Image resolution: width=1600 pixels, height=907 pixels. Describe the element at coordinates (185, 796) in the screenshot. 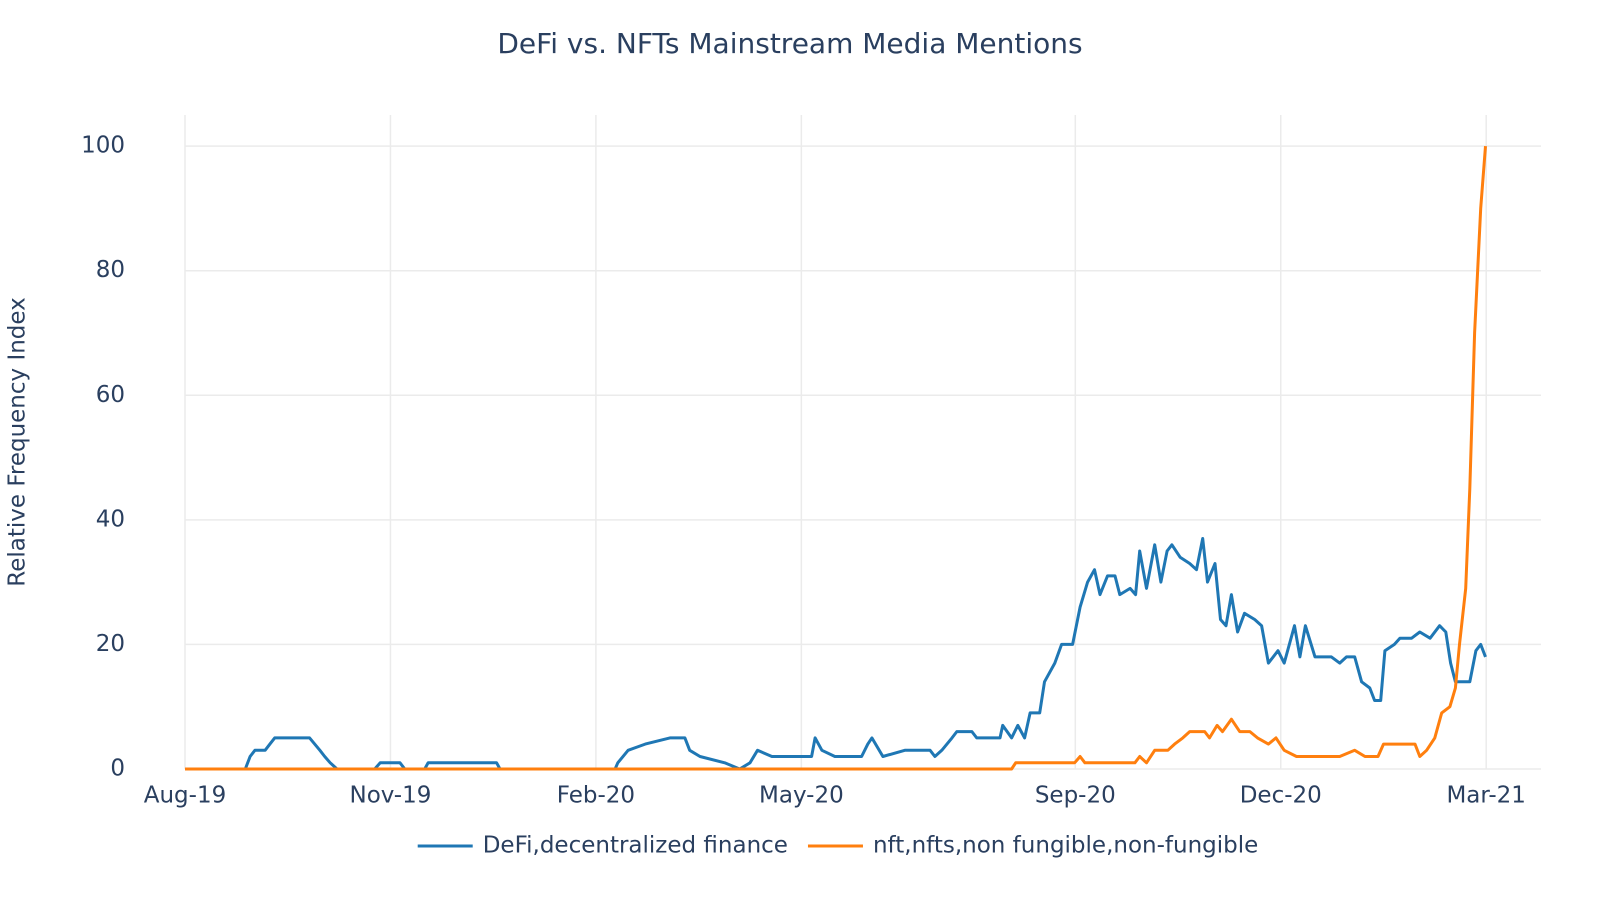

I see `x-tick-label: Aug-19` at that location.